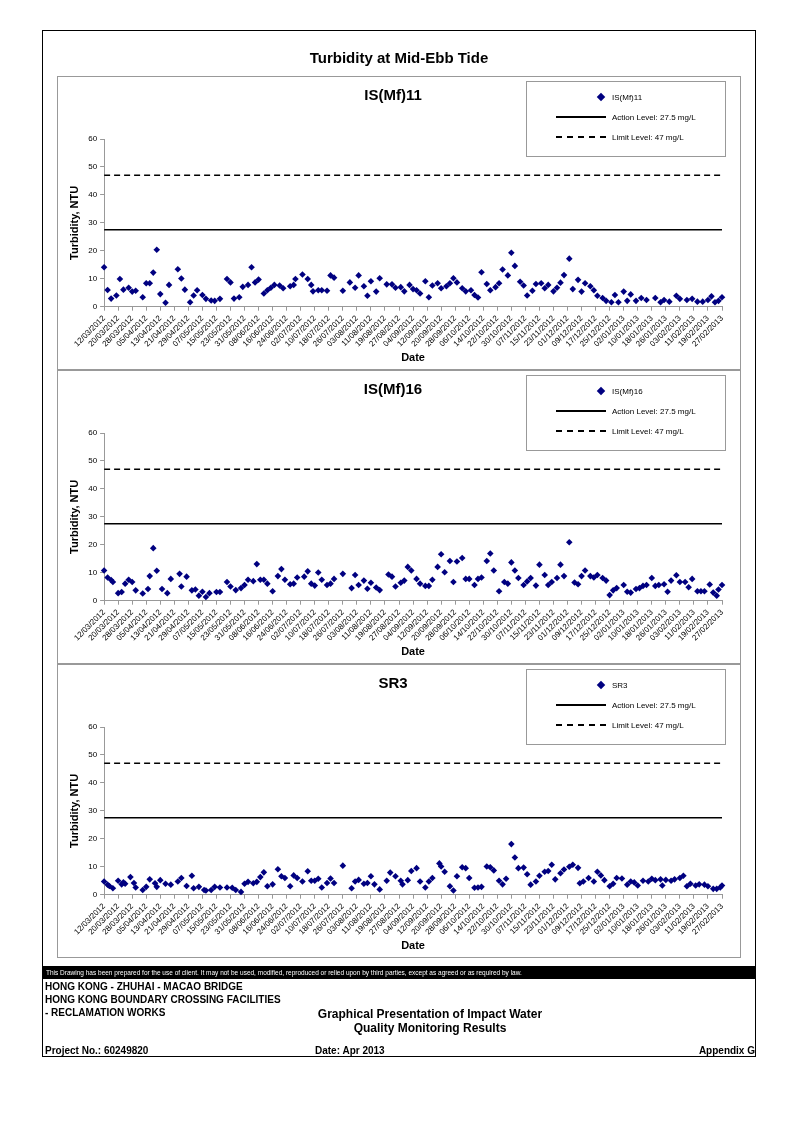 This screenshot has width=794, height=1122. Describe the element at coordinates (726, 1050) in the screenshot. I see `text: Appendix G` at that location.